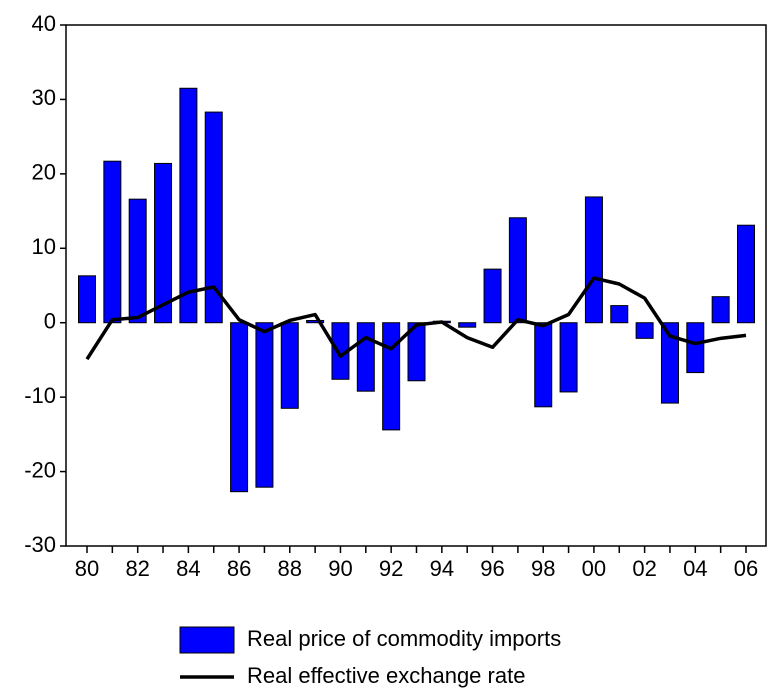  I want to click on y-tick-label: -30, so click(40, 544).